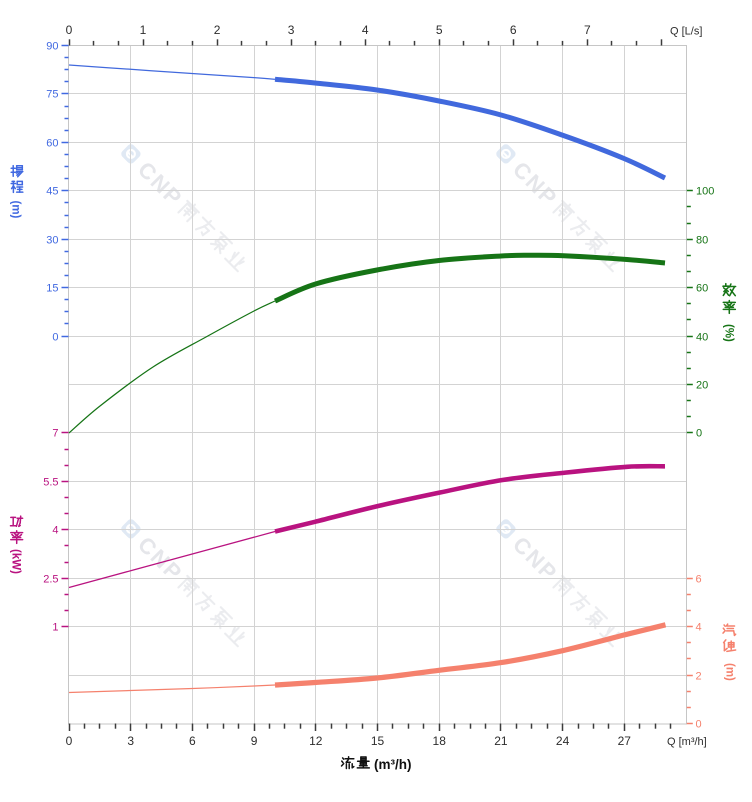 The width and height of the screenshot is (752, 802). I want to click on svg-text: 5.5, so click(50, 483).